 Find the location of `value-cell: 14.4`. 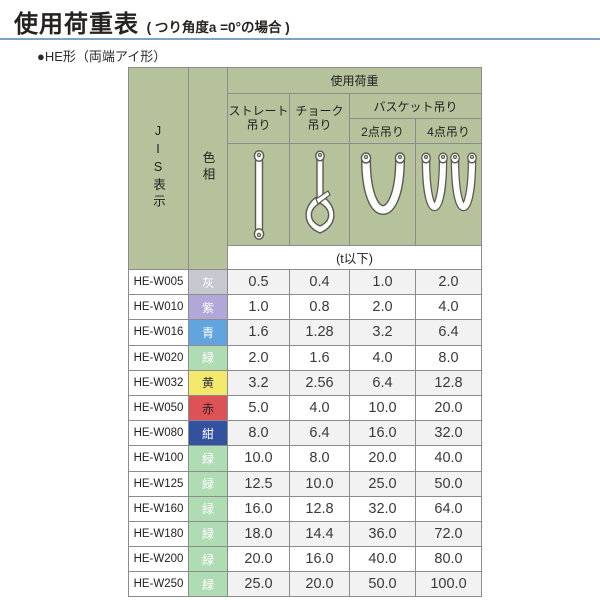

value-cell: 14.4 is located at coordinates (319, 534).